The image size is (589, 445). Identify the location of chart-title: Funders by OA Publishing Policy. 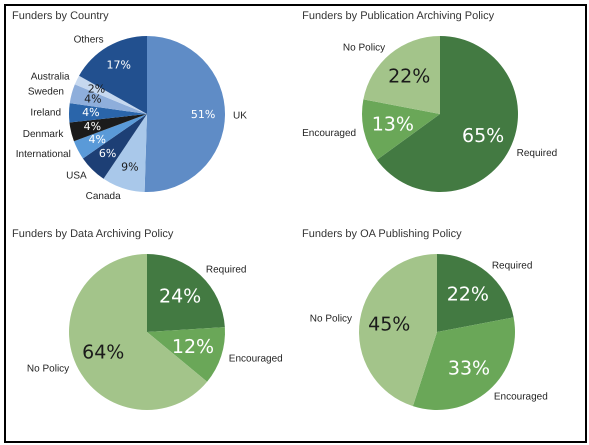
(382, 234).